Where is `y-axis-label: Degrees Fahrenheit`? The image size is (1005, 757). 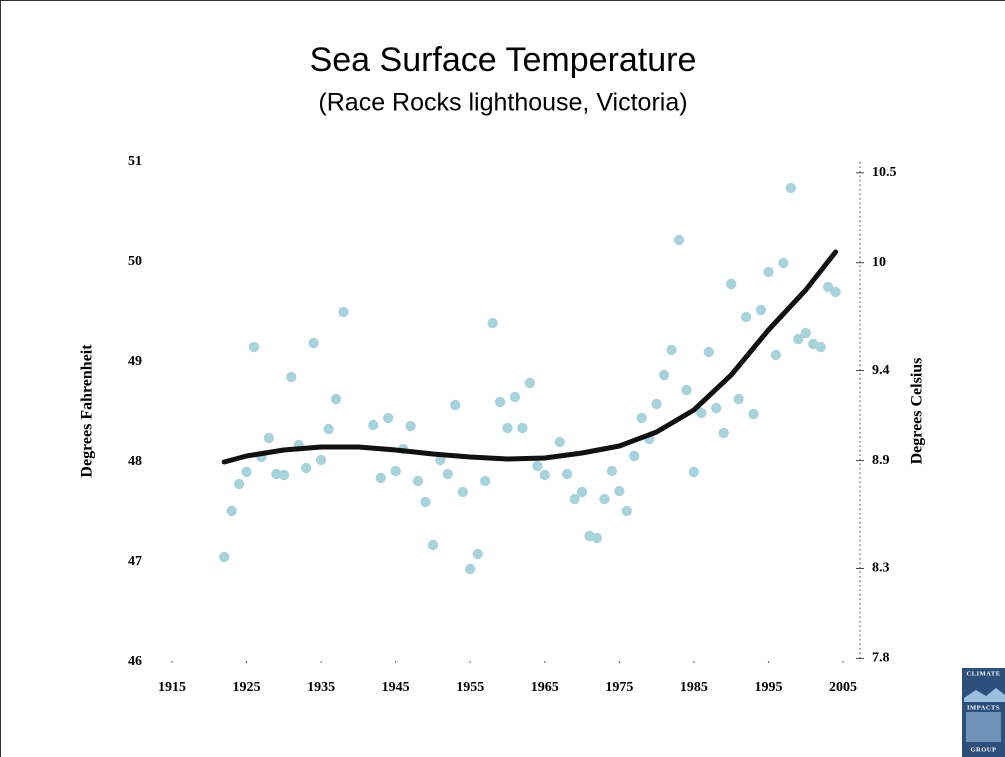 y-axis-label: Degrees Fahrenheit is located at coordinates (87, 411).